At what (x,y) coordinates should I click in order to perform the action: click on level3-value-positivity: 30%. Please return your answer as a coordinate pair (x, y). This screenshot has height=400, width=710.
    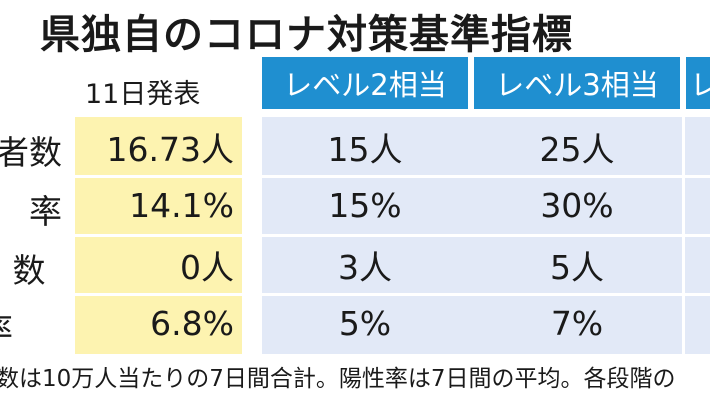
    Looking at the image, I should click on (577, 205).